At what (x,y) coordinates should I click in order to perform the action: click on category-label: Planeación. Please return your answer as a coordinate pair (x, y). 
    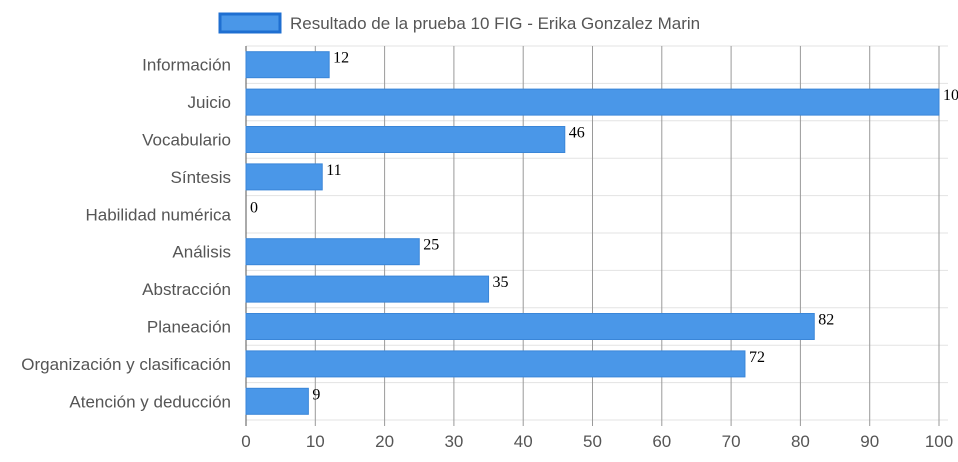
    Looking at the image, I should click on (189, 327).